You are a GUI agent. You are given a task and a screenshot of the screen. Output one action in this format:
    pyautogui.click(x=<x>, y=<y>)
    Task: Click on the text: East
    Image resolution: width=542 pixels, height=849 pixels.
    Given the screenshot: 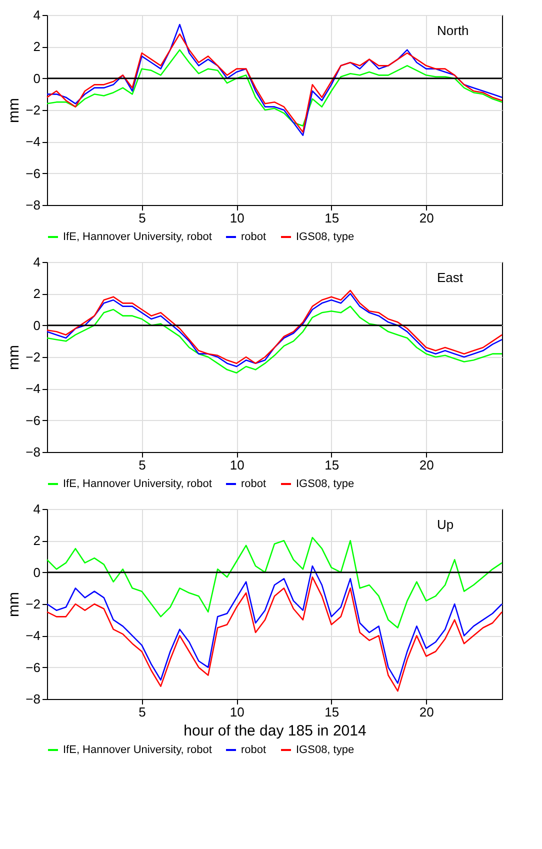 What is the action you would take?
    pyautogui.click(x=450, y=277)
    